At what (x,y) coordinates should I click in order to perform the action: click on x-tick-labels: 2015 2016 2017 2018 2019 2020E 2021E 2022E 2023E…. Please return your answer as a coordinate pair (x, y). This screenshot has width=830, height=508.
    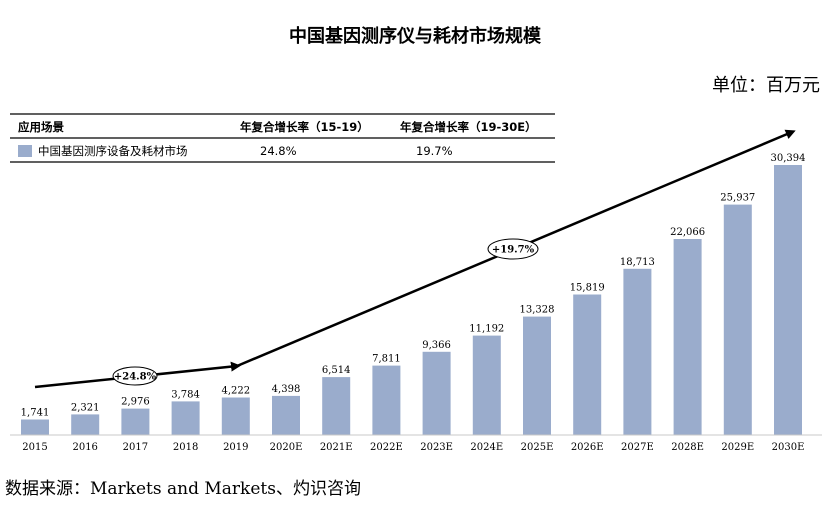
    Looking at the image, I should click on (413, 447).